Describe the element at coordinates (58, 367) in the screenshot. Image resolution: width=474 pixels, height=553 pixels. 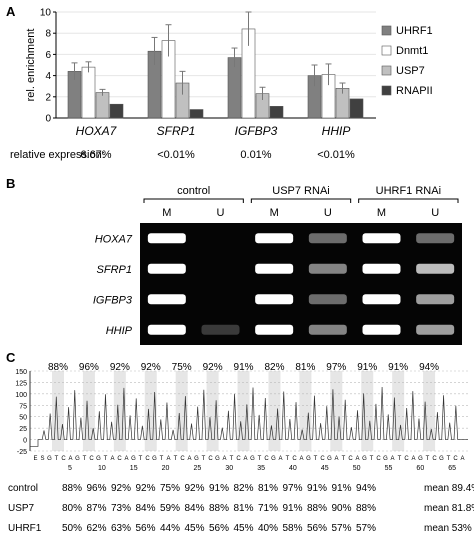
I see `cpg-top-percent: 88%` at that location.